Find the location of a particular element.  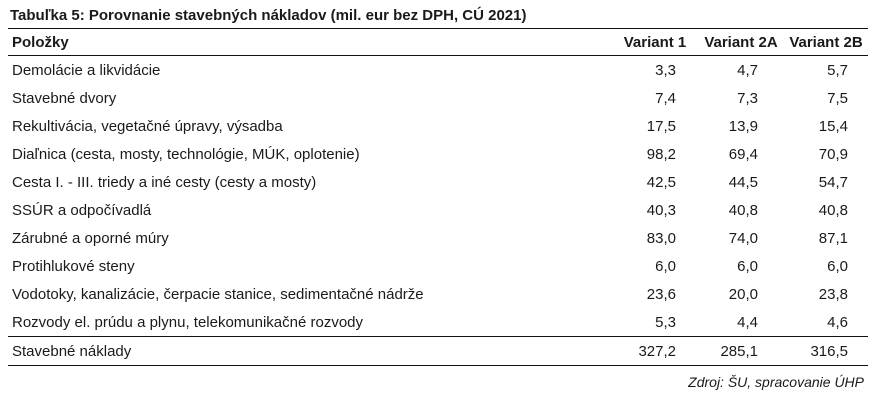

row-value-v2b: 40,8 is located at coordinates (833, 210).